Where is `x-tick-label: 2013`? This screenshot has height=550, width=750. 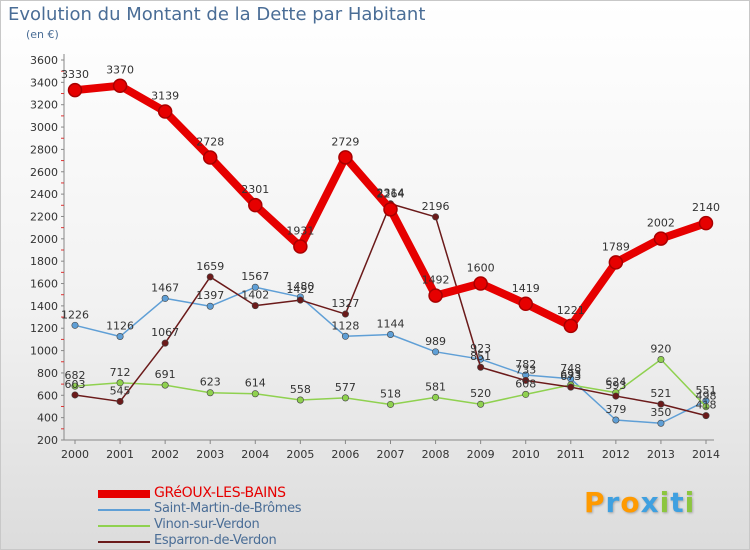 x-tick-label: 2013 is located at coordinates (661, 454).